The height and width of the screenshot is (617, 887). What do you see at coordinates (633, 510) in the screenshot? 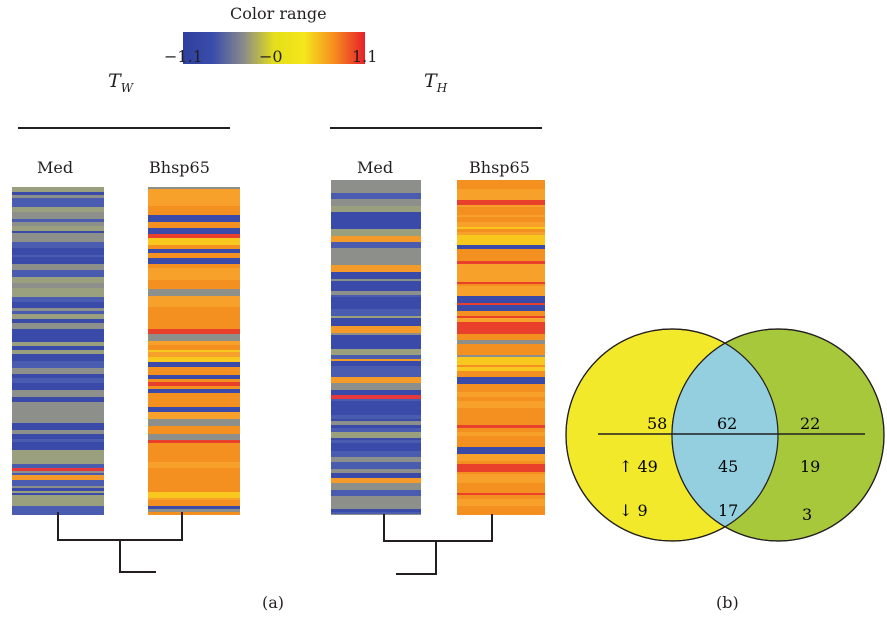
I see `venn-left-down: ↓ 9` at bounding box center [633, 510].